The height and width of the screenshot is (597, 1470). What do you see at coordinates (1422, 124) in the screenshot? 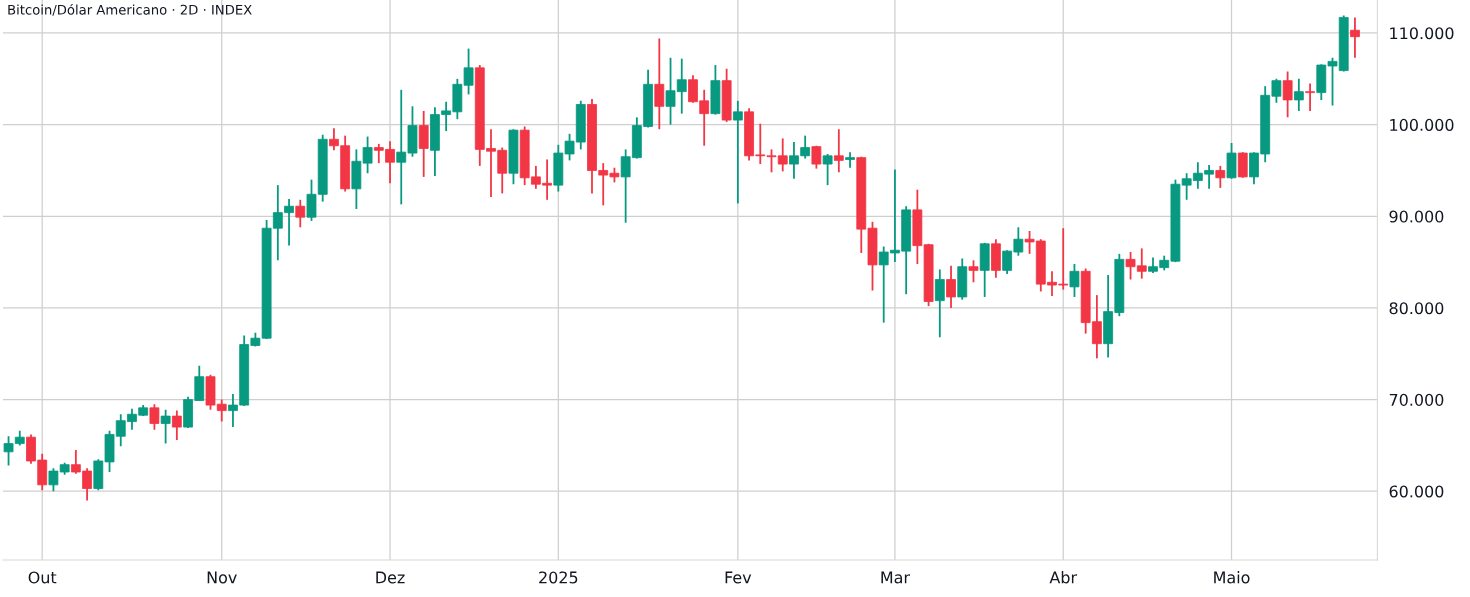
I see `y-tick-label: 100.000` at bounding box center [1422, 124].